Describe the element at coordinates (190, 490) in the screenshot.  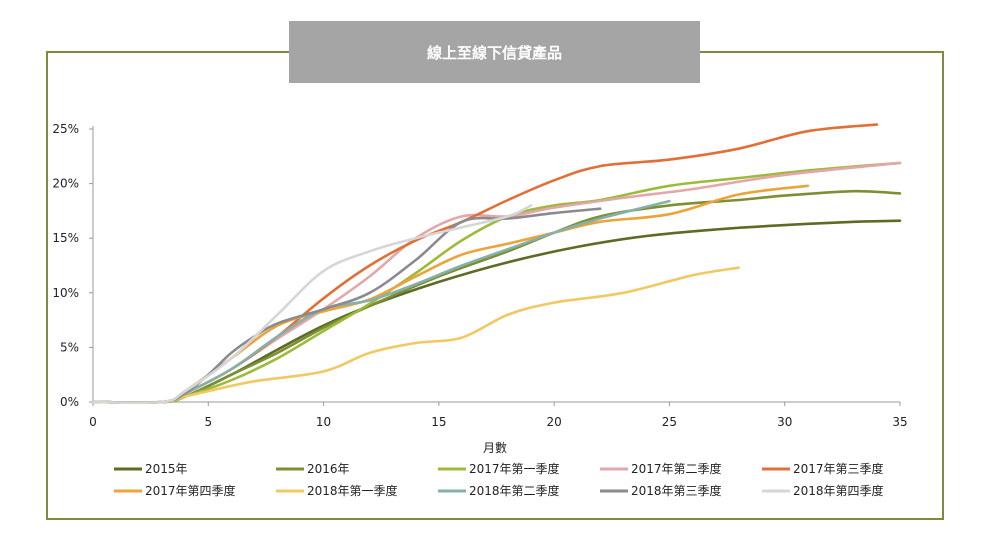
I see `legend-label: 2017年第四季度` at that location.